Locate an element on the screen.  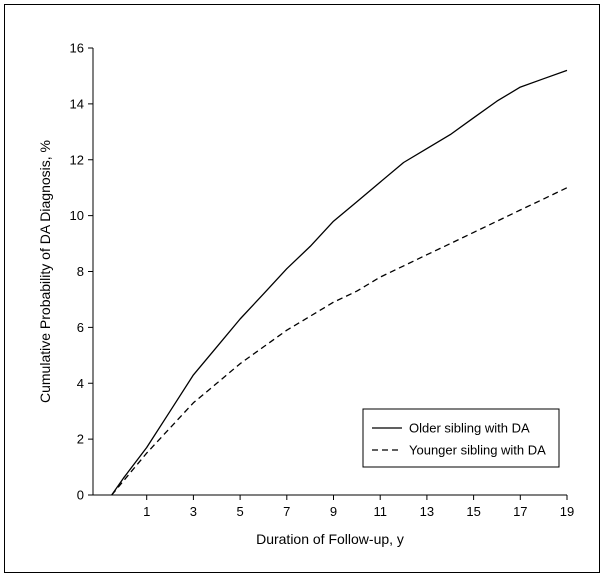
legend-label: Younger sibling with DA is located at coordinates (477, 450).